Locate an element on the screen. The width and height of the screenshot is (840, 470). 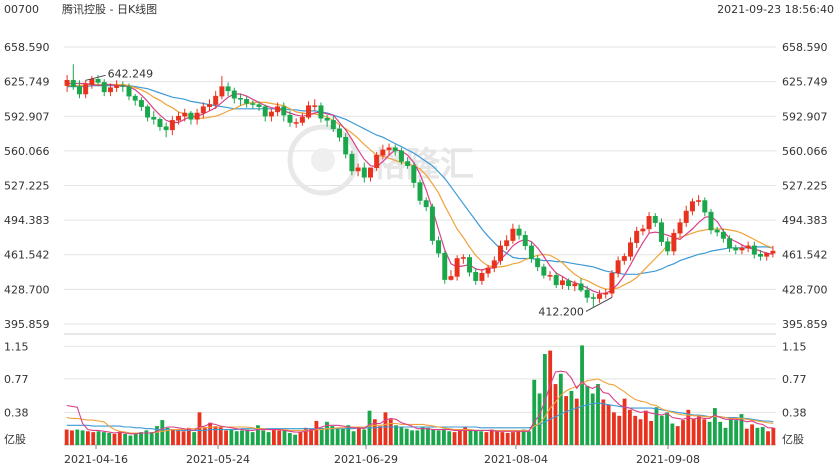
date-tick-label: 2021-04-16 is located at coordinates (96, 459).